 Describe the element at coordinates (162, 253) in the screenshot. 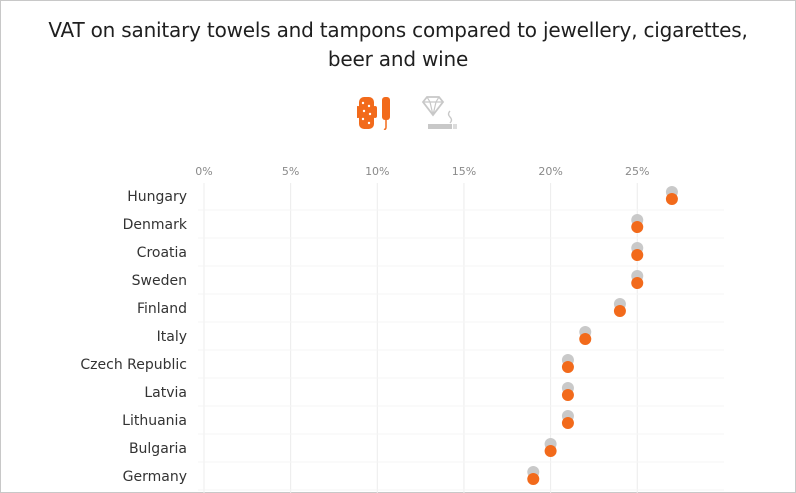

I see `country-label: Croatia` at that location.